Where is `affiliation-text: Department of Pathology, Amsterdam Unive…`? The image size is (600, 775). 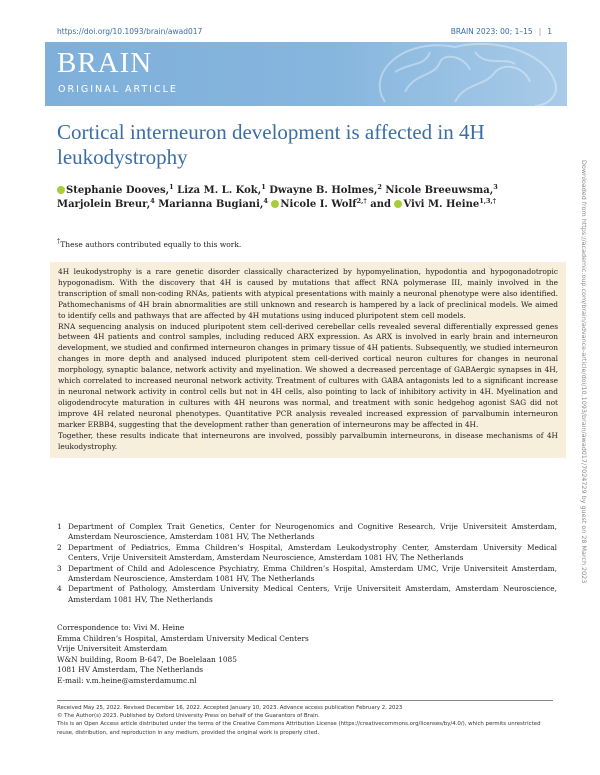 affiliation-text: Department of Pathology, Amsterdam Unive… is located at coordinates (312, 594).